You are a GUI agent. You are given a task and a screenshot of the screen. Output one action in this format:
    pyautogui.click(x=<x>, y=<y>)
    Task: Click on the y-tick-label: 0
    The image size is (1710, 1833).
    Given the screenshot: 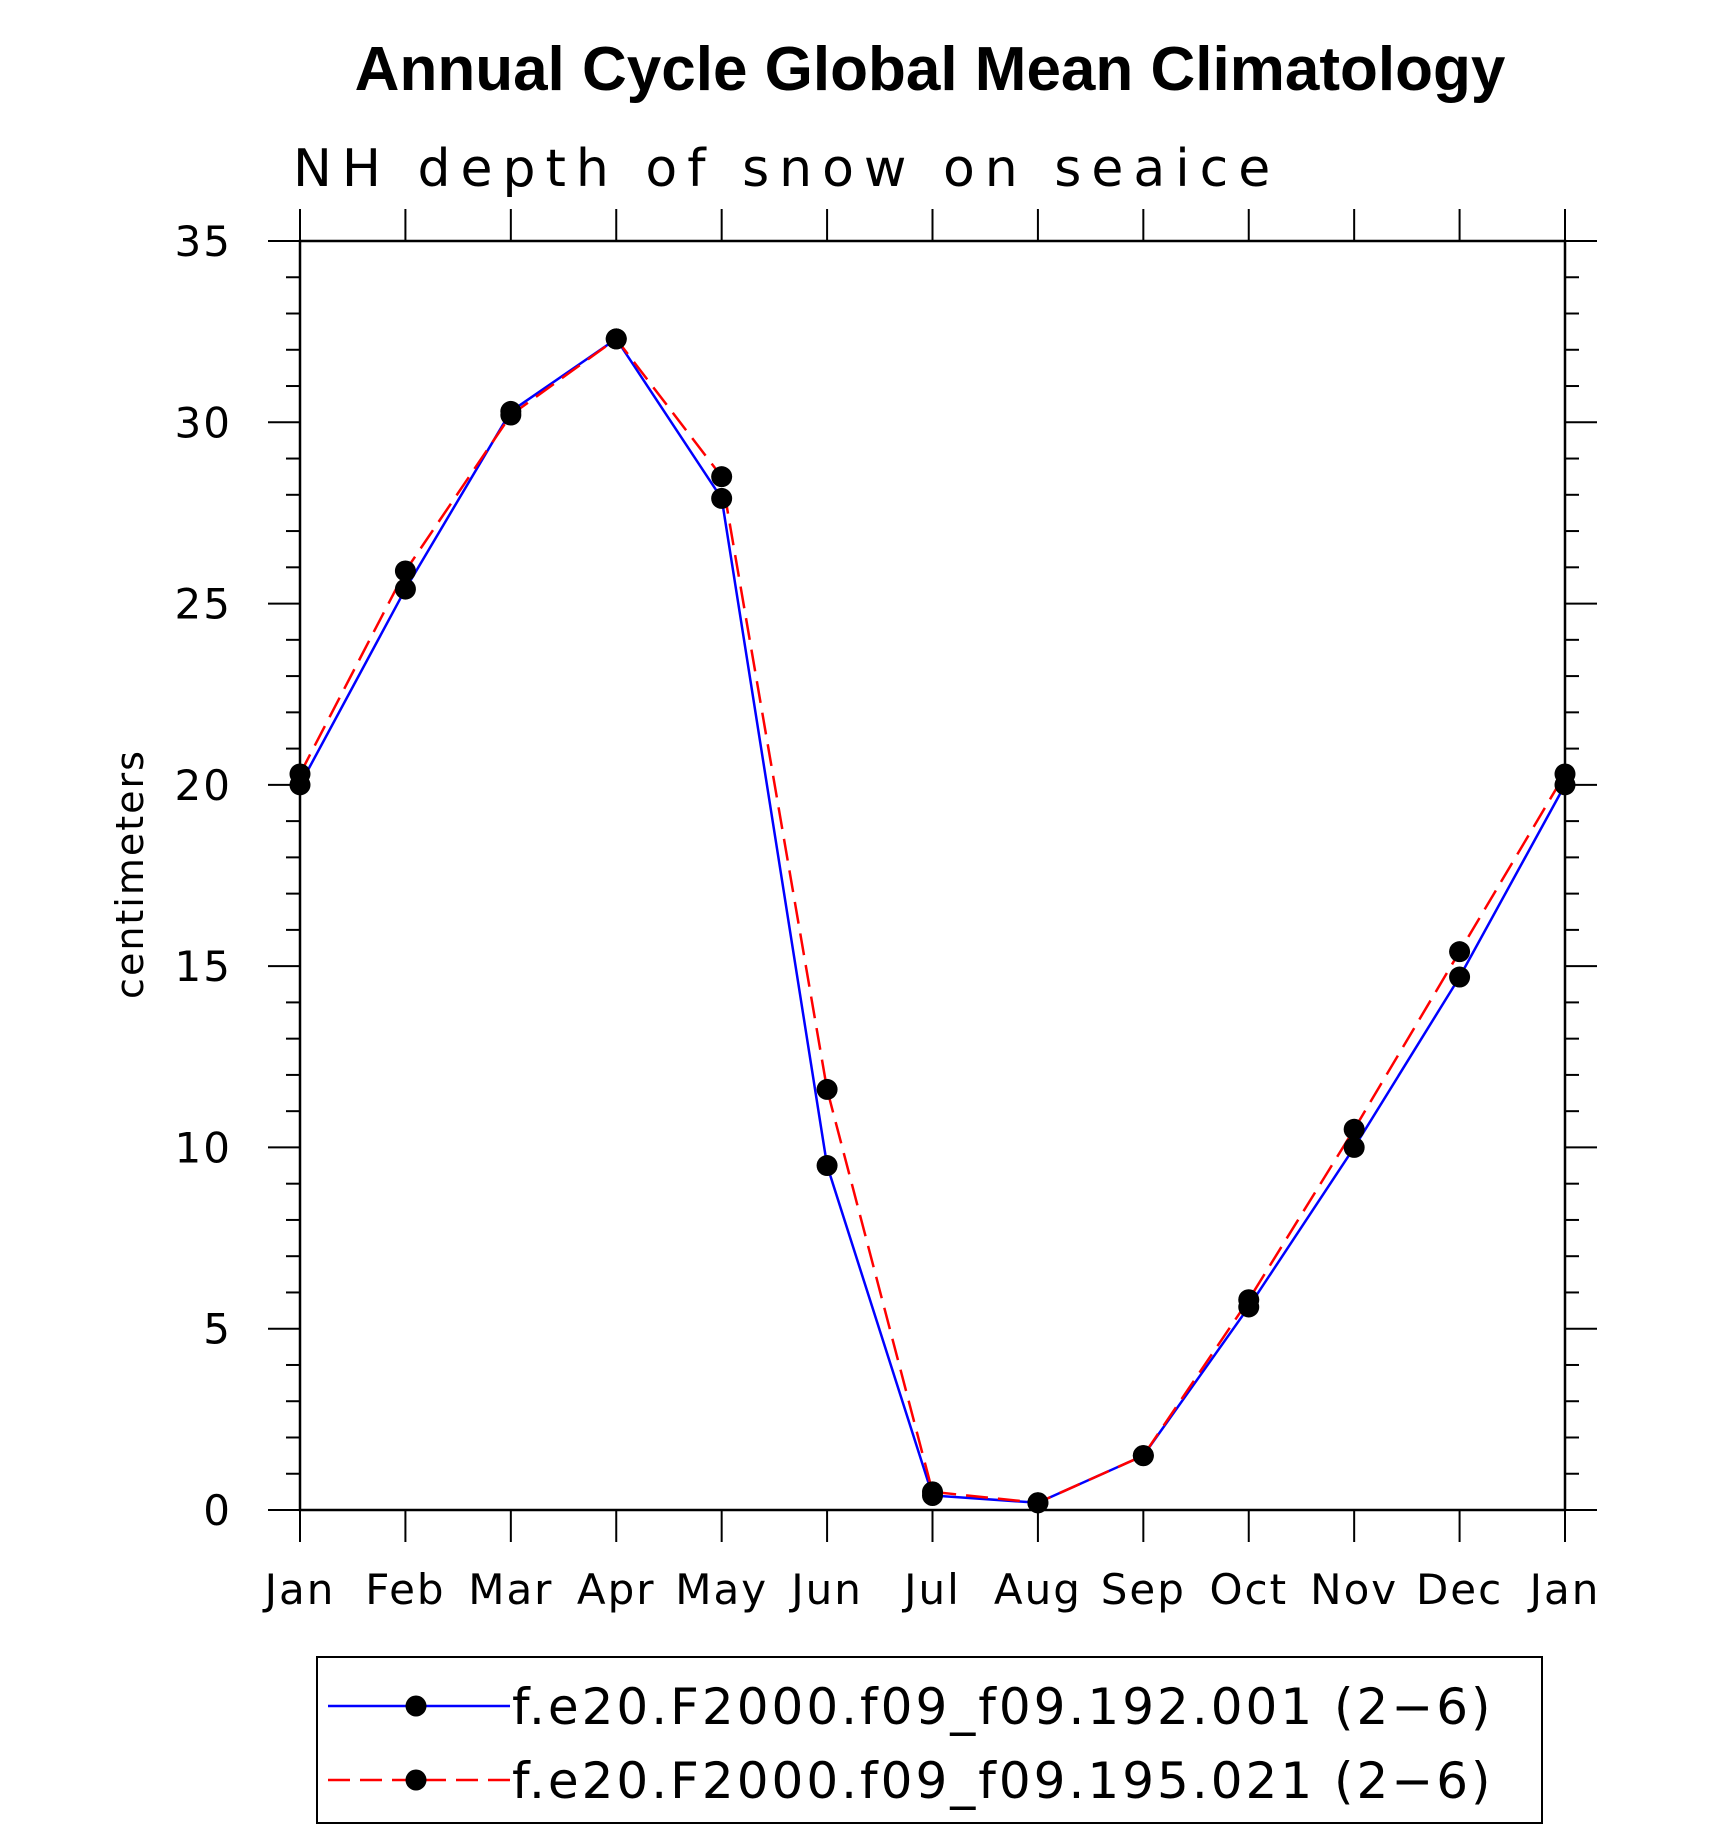 What is the action you would take?
    pyautogui.click(x=217, y=1510)
    